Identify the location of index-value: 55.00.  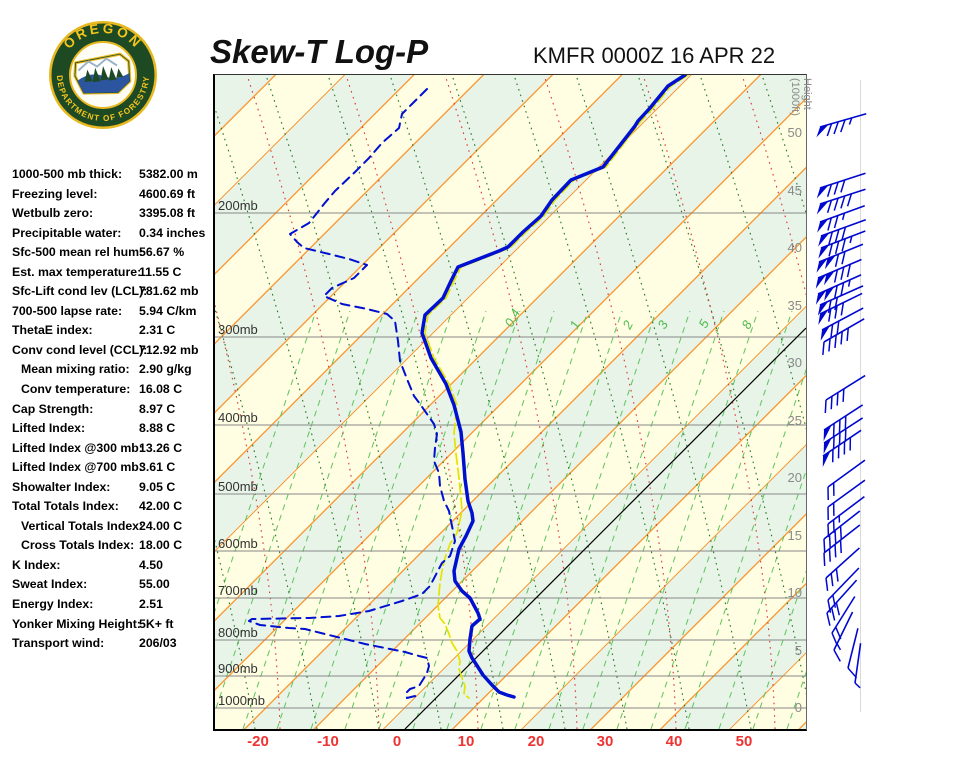
(154, 584).